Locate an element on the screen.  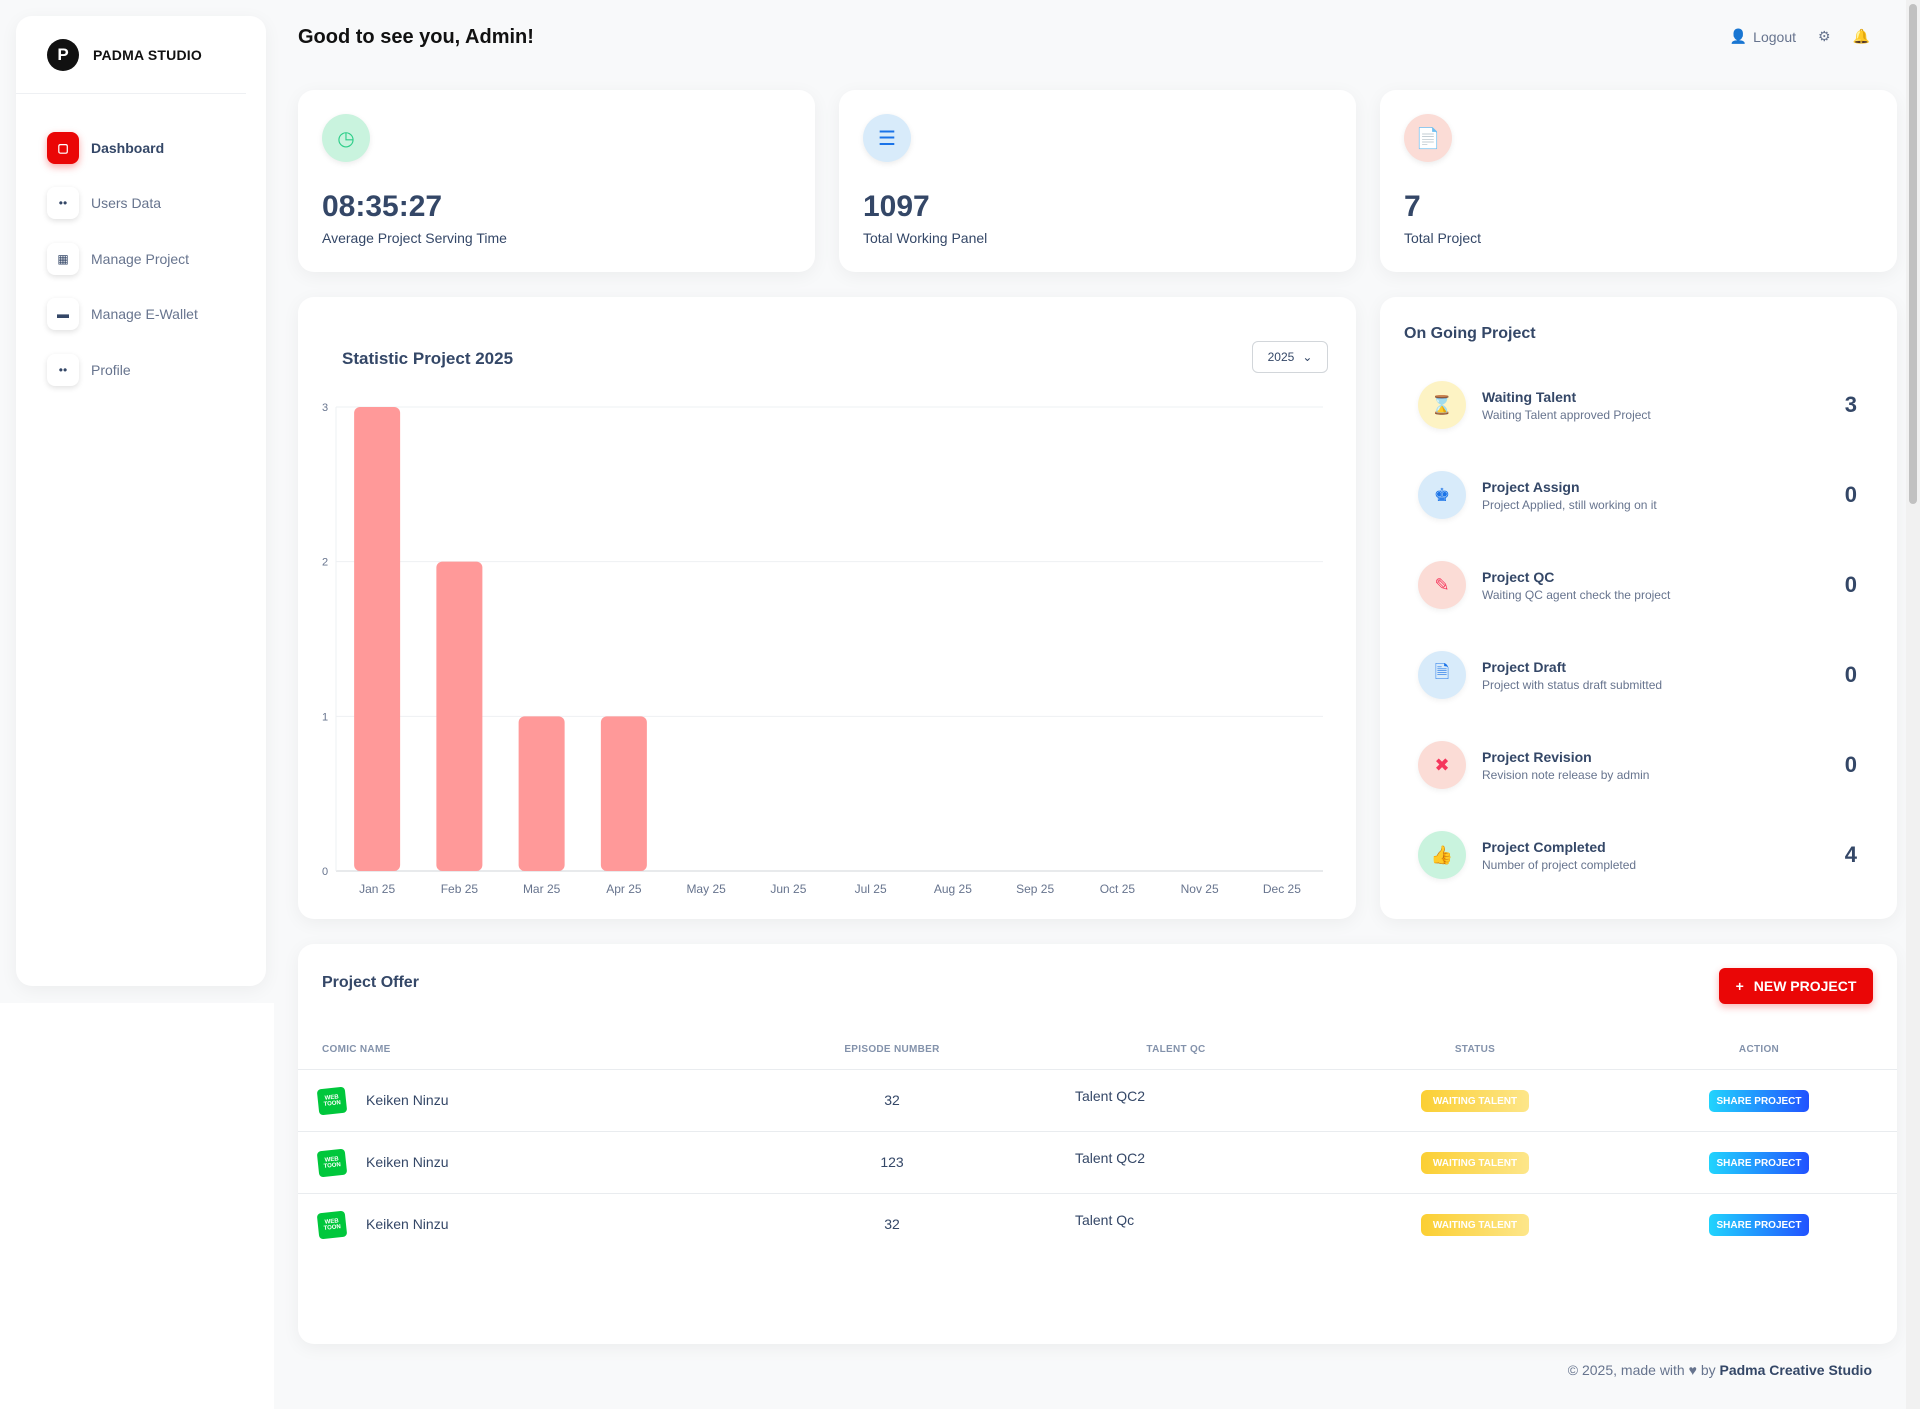
column-header-episode-number: EPISODE NUMBER is located at coordinates (892, 1049).